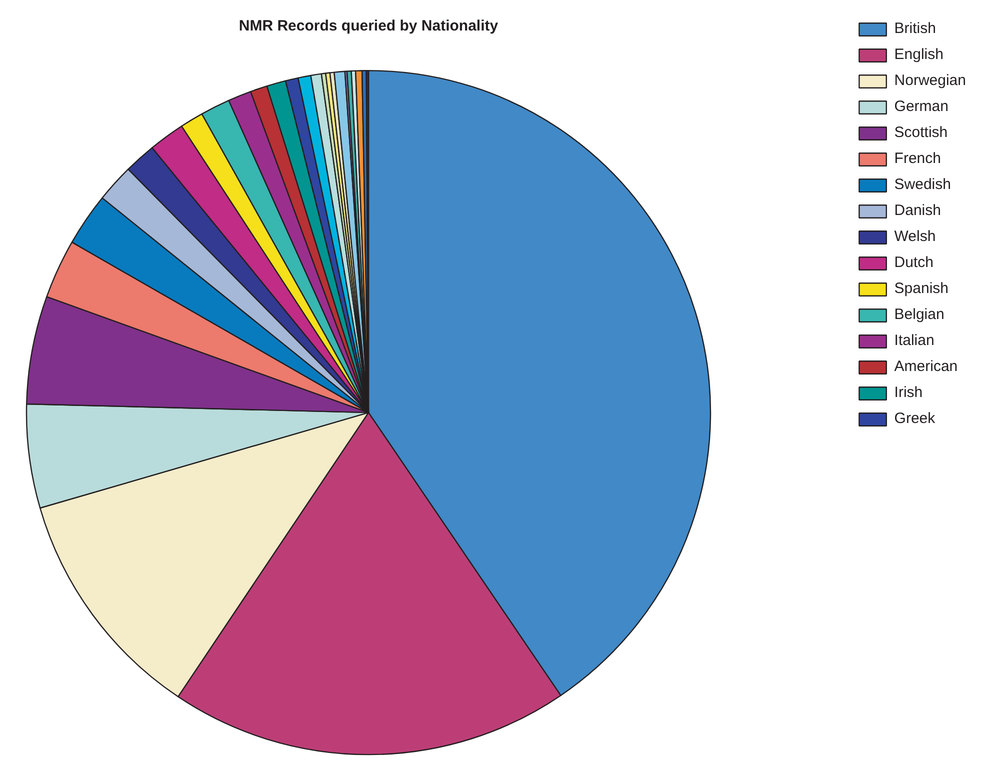  What do you see at coordinates (930, 80) in the screenshot?
I see `legend-label: Norwegian` at bounding box center [930, 80].